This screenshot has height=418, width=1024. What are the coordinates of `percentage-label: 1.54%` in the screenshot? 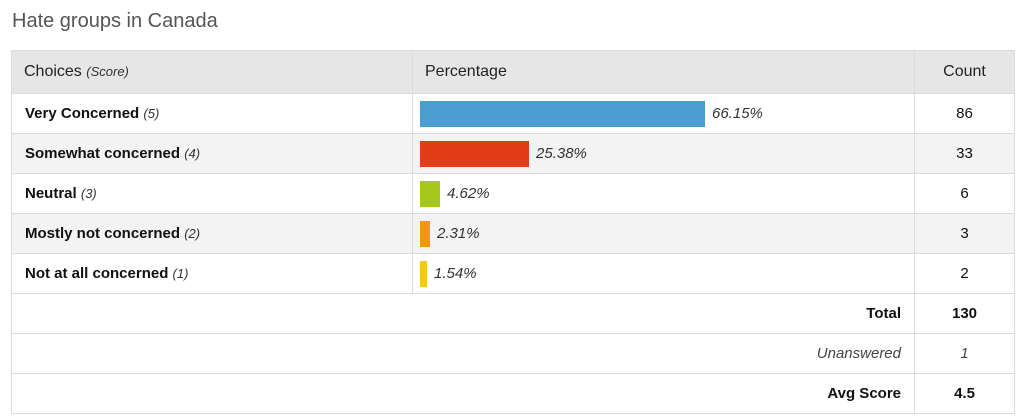 It's located at (455, 273).